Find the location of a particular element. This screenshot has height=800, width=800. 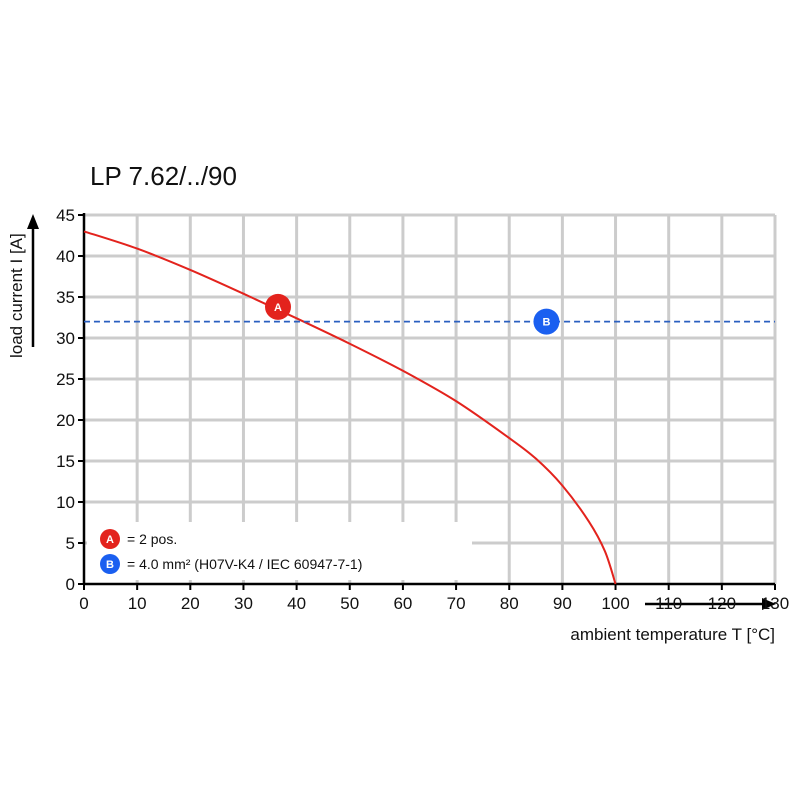

y-tick-labels: 0 5 10 15 20 25 30 35 40 45 is located at coordinates (65, 400).